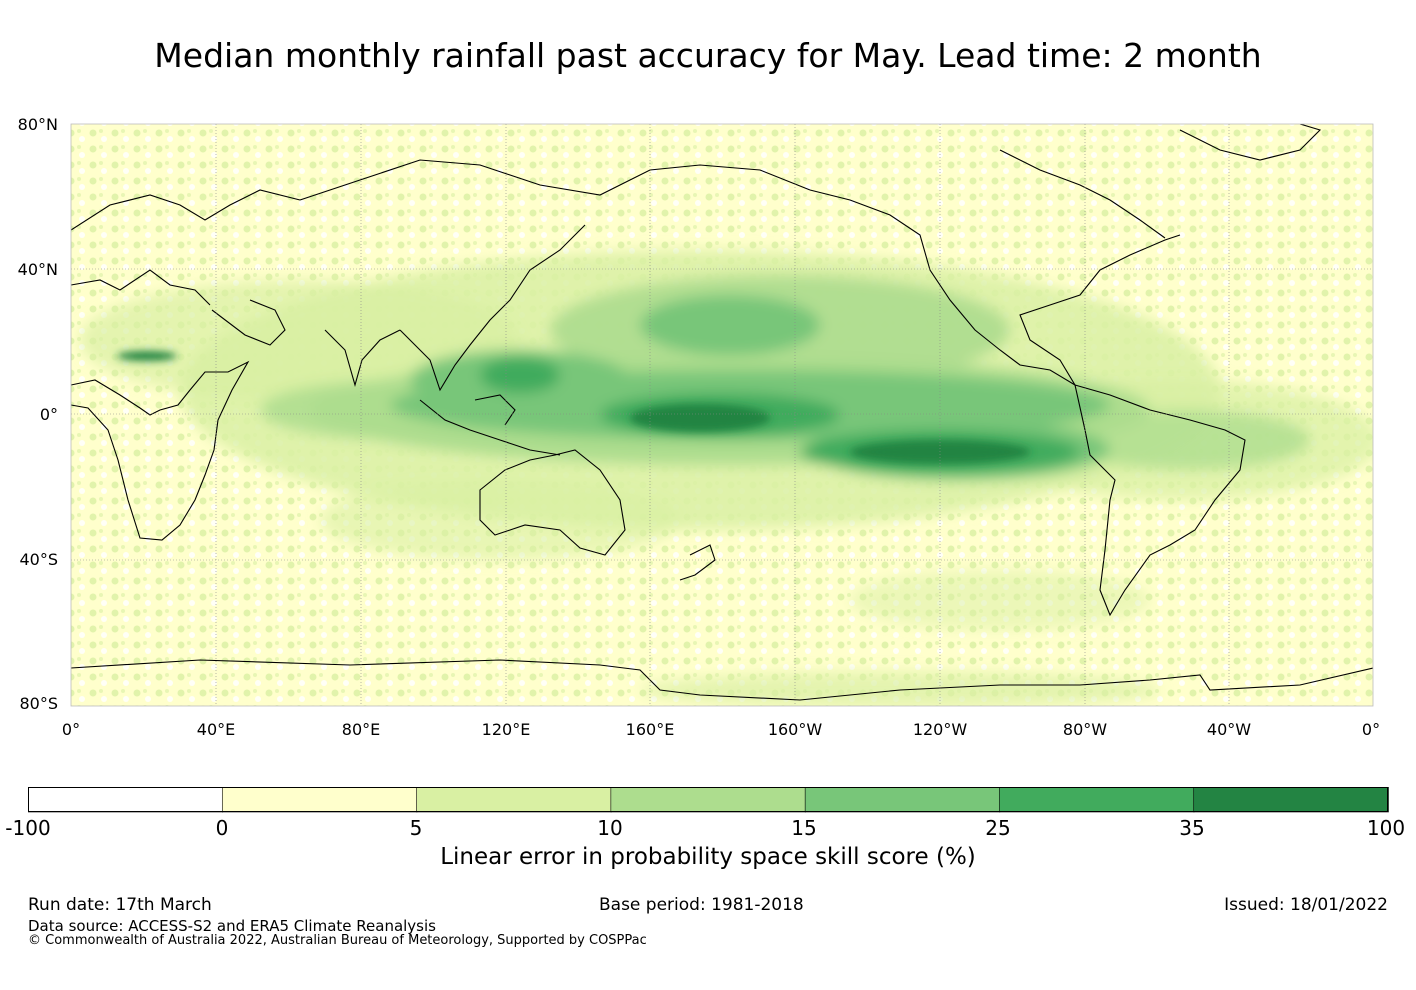 The width and height of the screenshot is (1416, 990). Describe the element at coordinates (1192, 828) in the screenshot. I see `colorbar-tick: 35` at that location.